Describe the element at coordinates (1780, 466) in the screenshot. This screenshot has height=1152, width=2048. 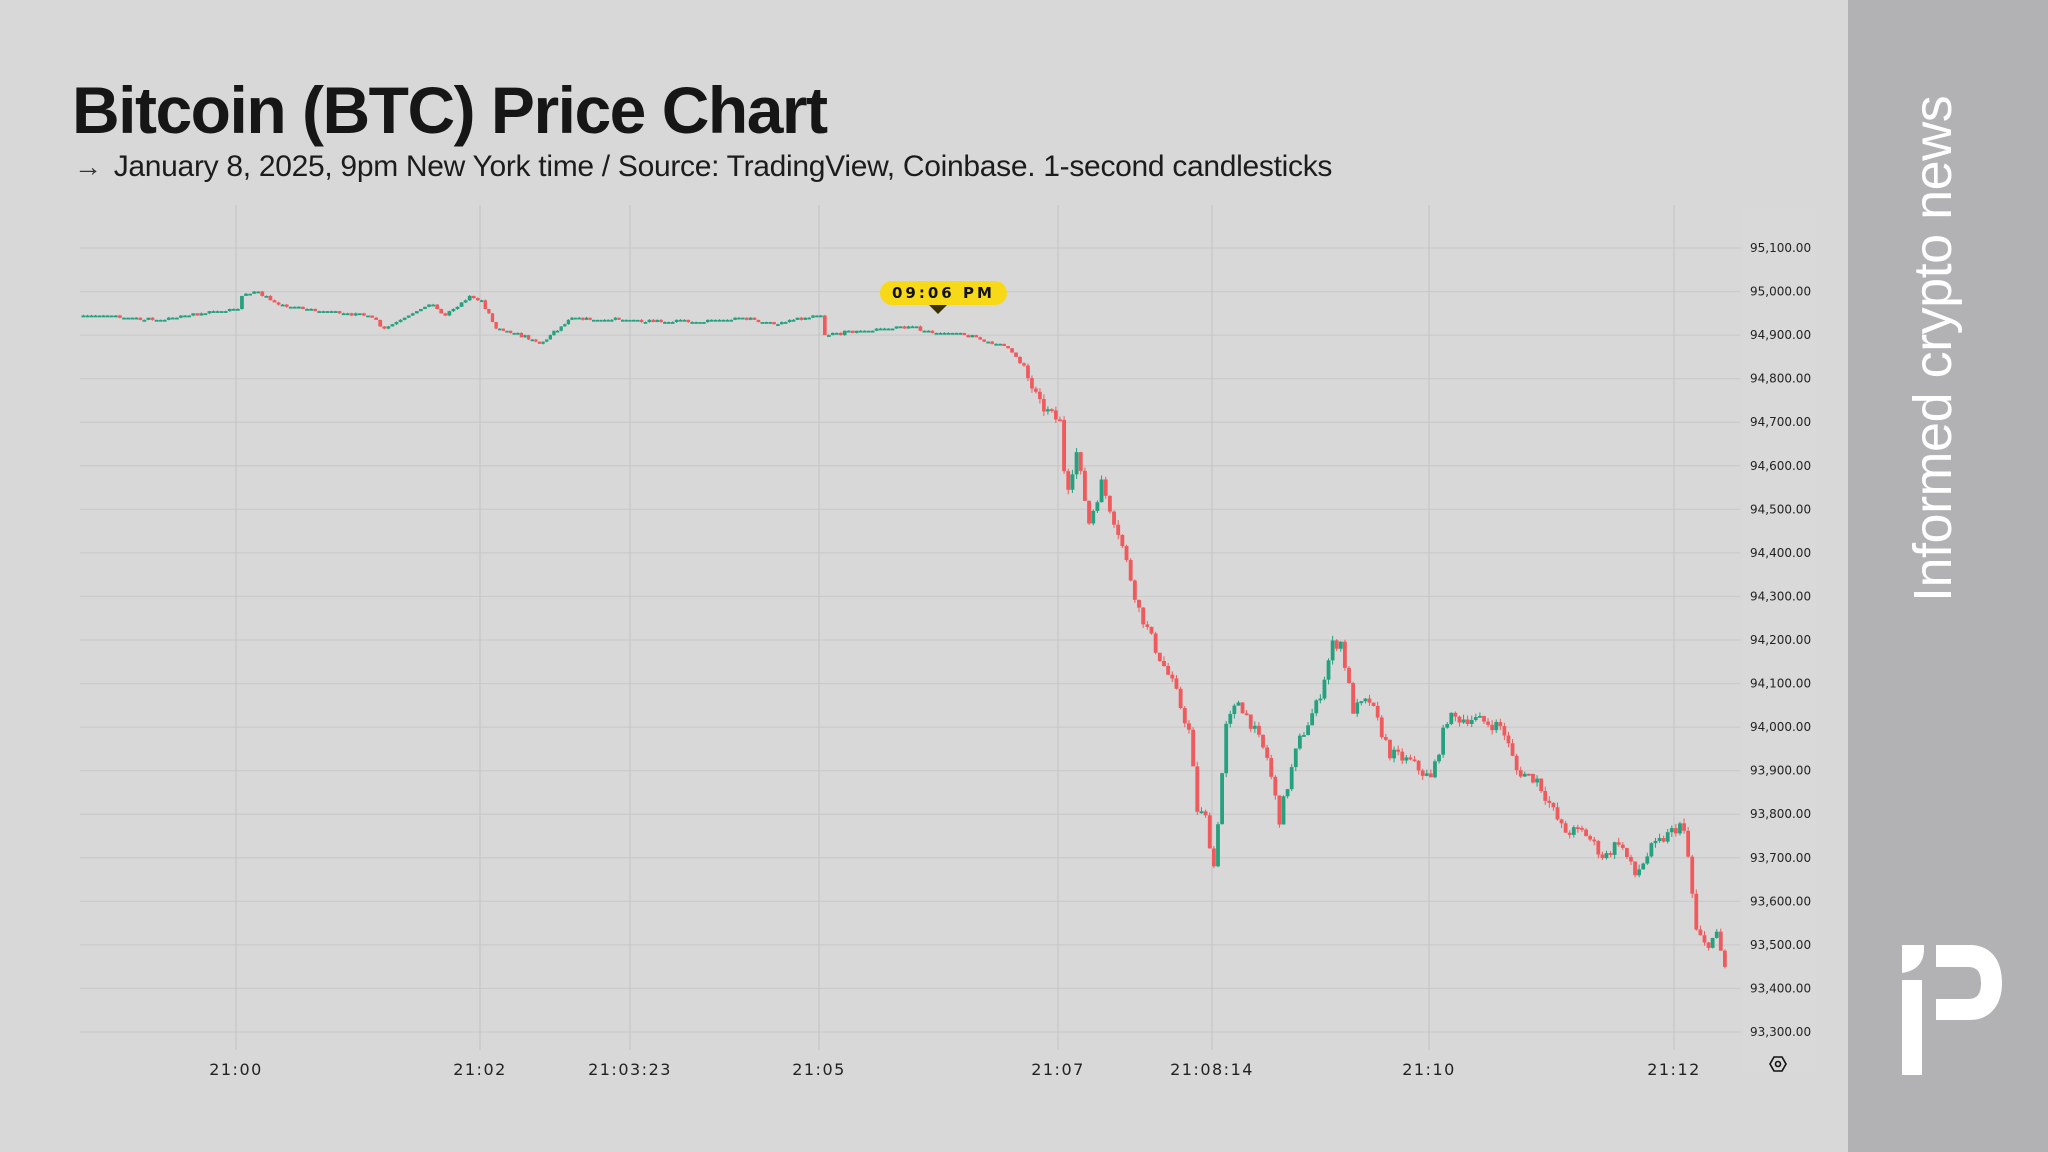
I see `y-tick-label: 94,600.00` at that location.